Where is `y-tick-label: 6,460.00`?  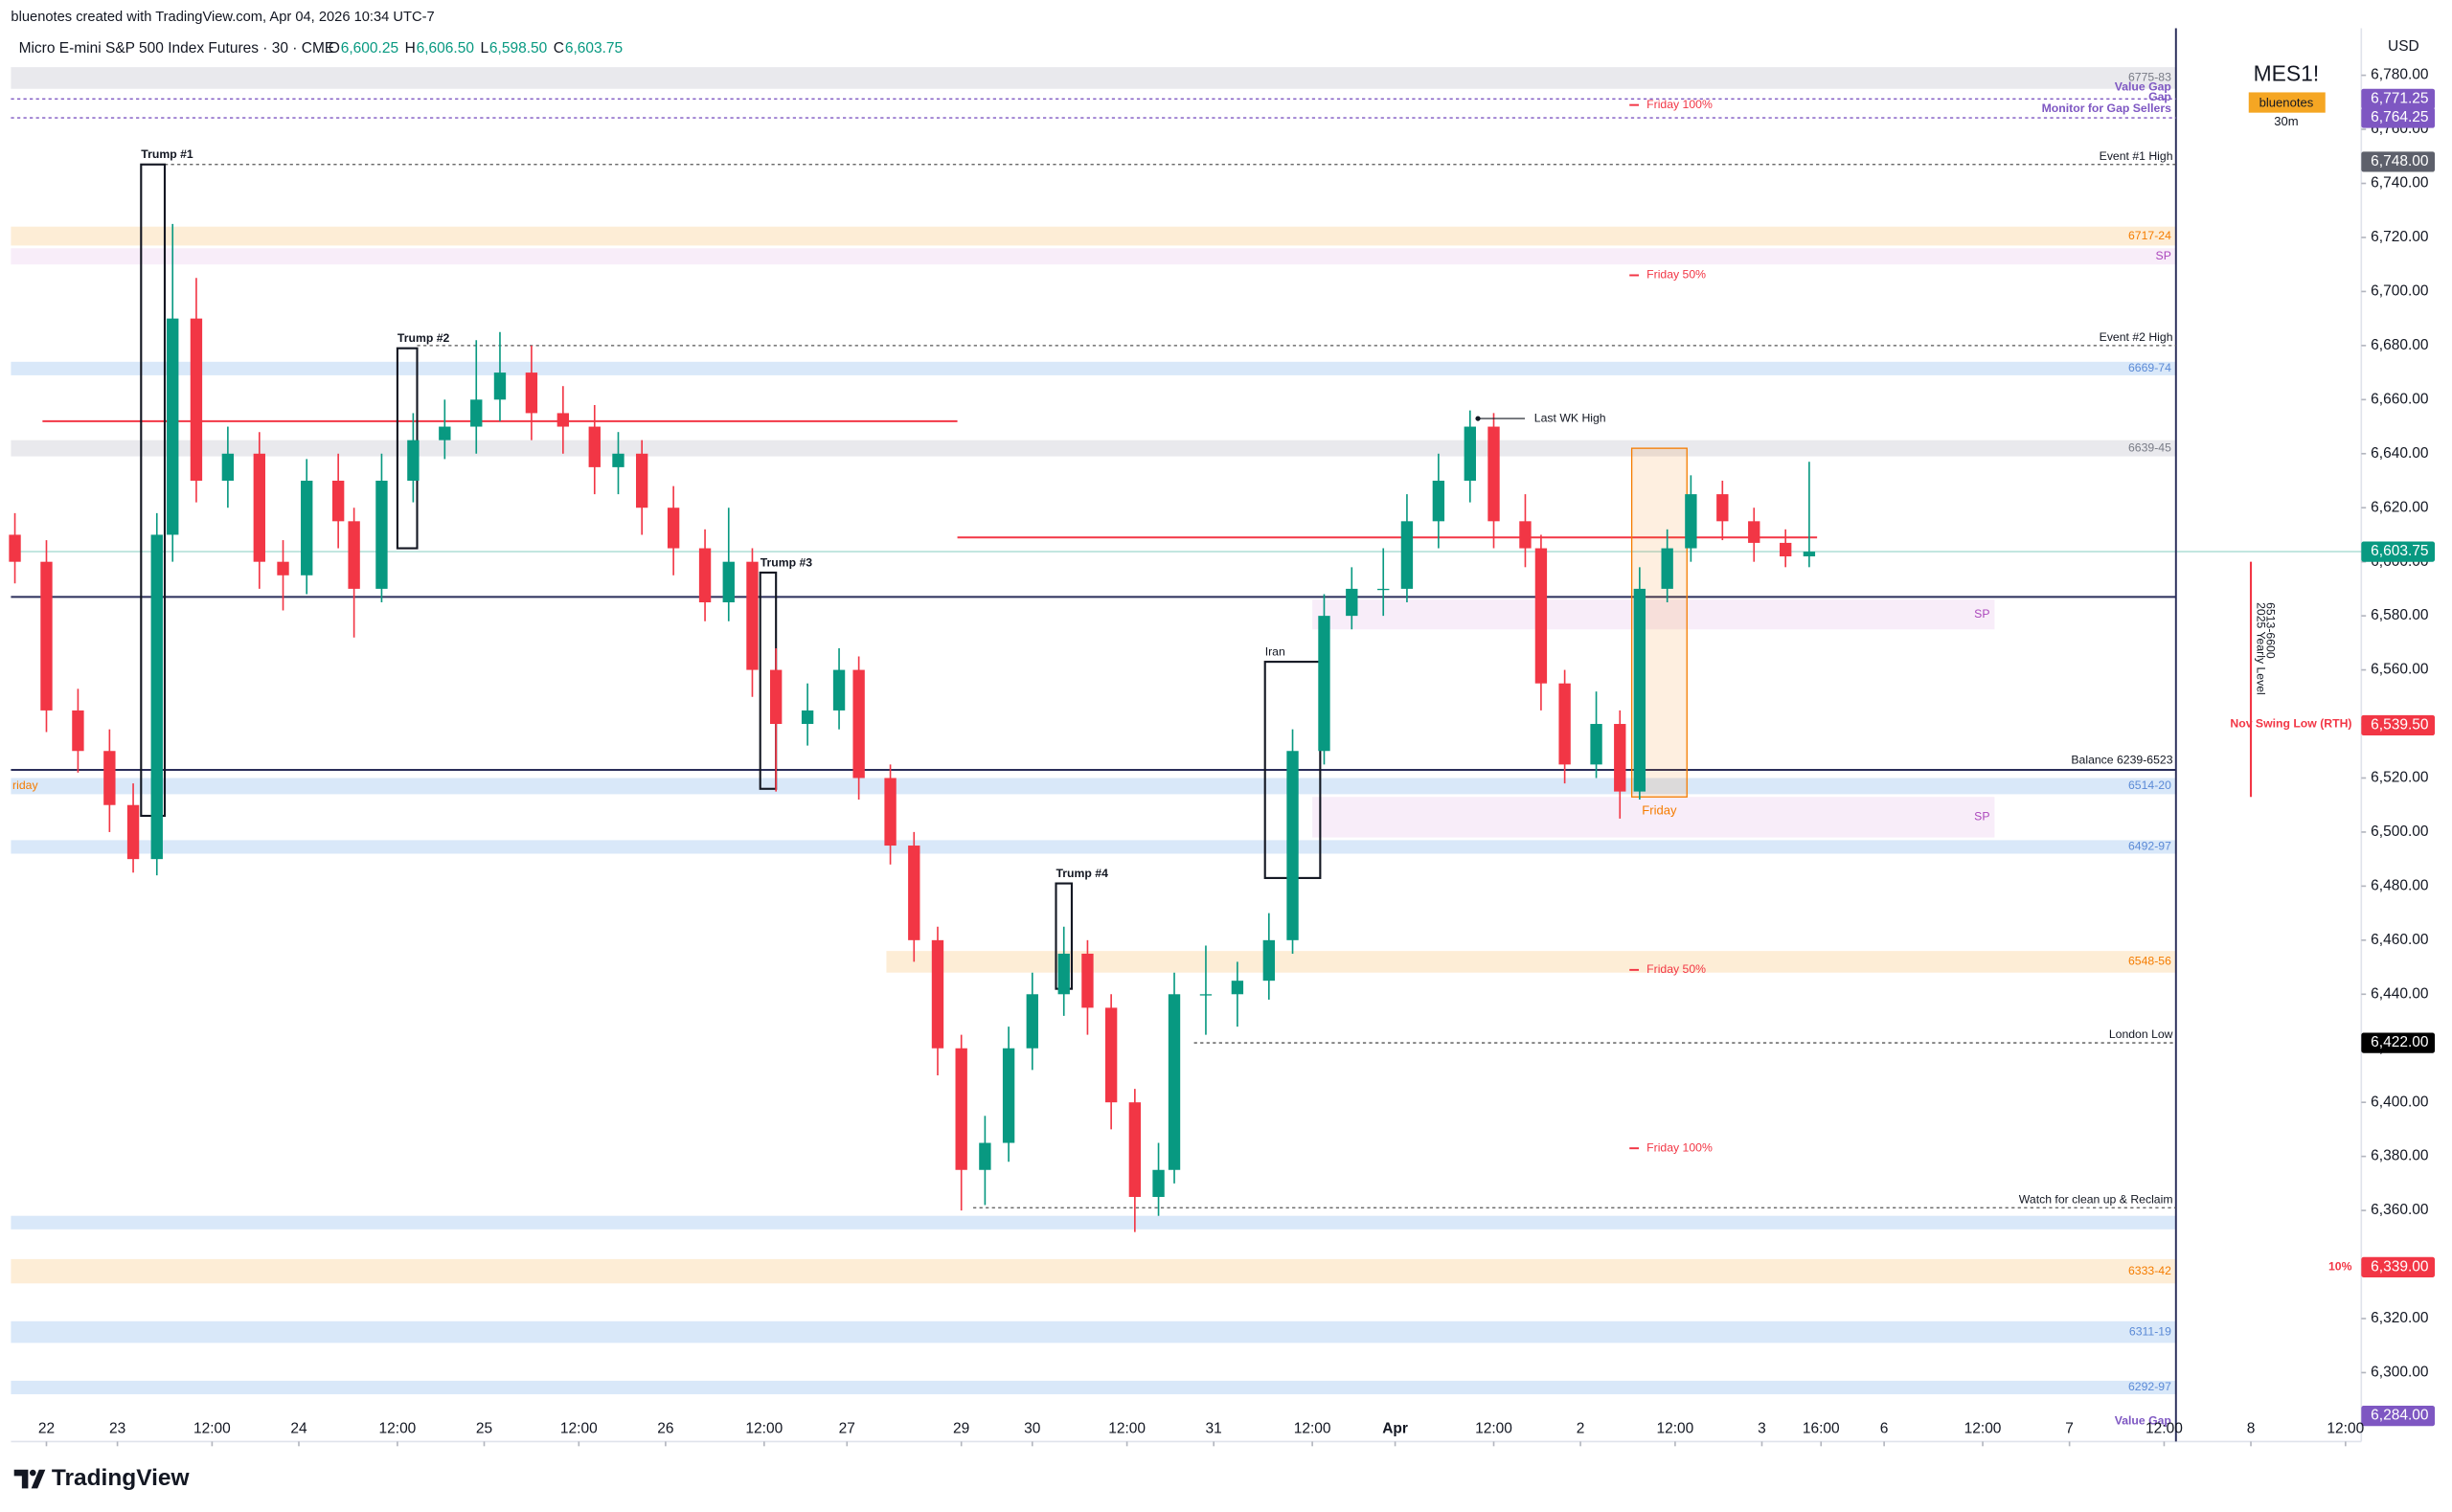 y-tick-label: 6,460.00 is located at coordinates (2400, 940).